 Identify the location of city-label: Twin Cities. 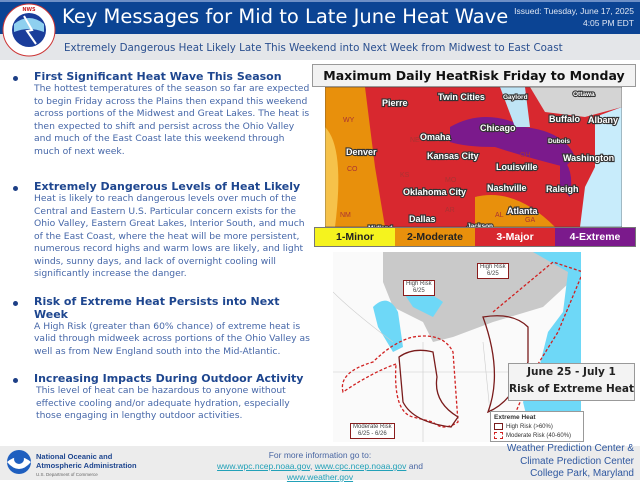
(461, 97).